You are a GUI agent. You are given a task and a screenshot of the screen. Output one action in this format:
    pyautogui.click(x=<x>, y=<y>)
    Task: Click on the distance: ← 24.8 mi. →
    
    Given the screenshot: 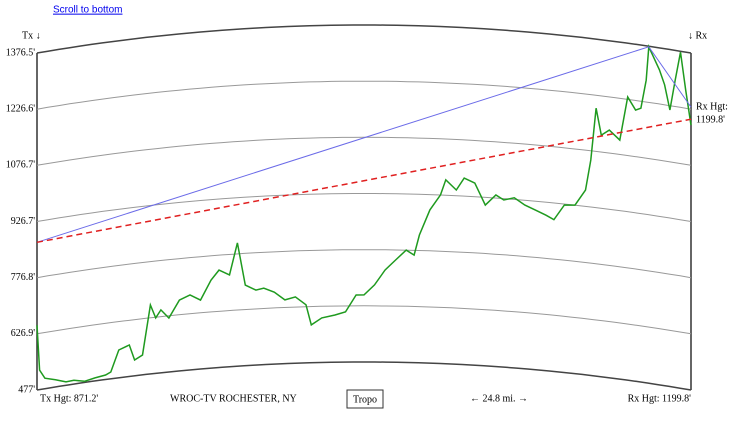 What is the action you would take?
    pyautogui.click(x=499, y=398)
    